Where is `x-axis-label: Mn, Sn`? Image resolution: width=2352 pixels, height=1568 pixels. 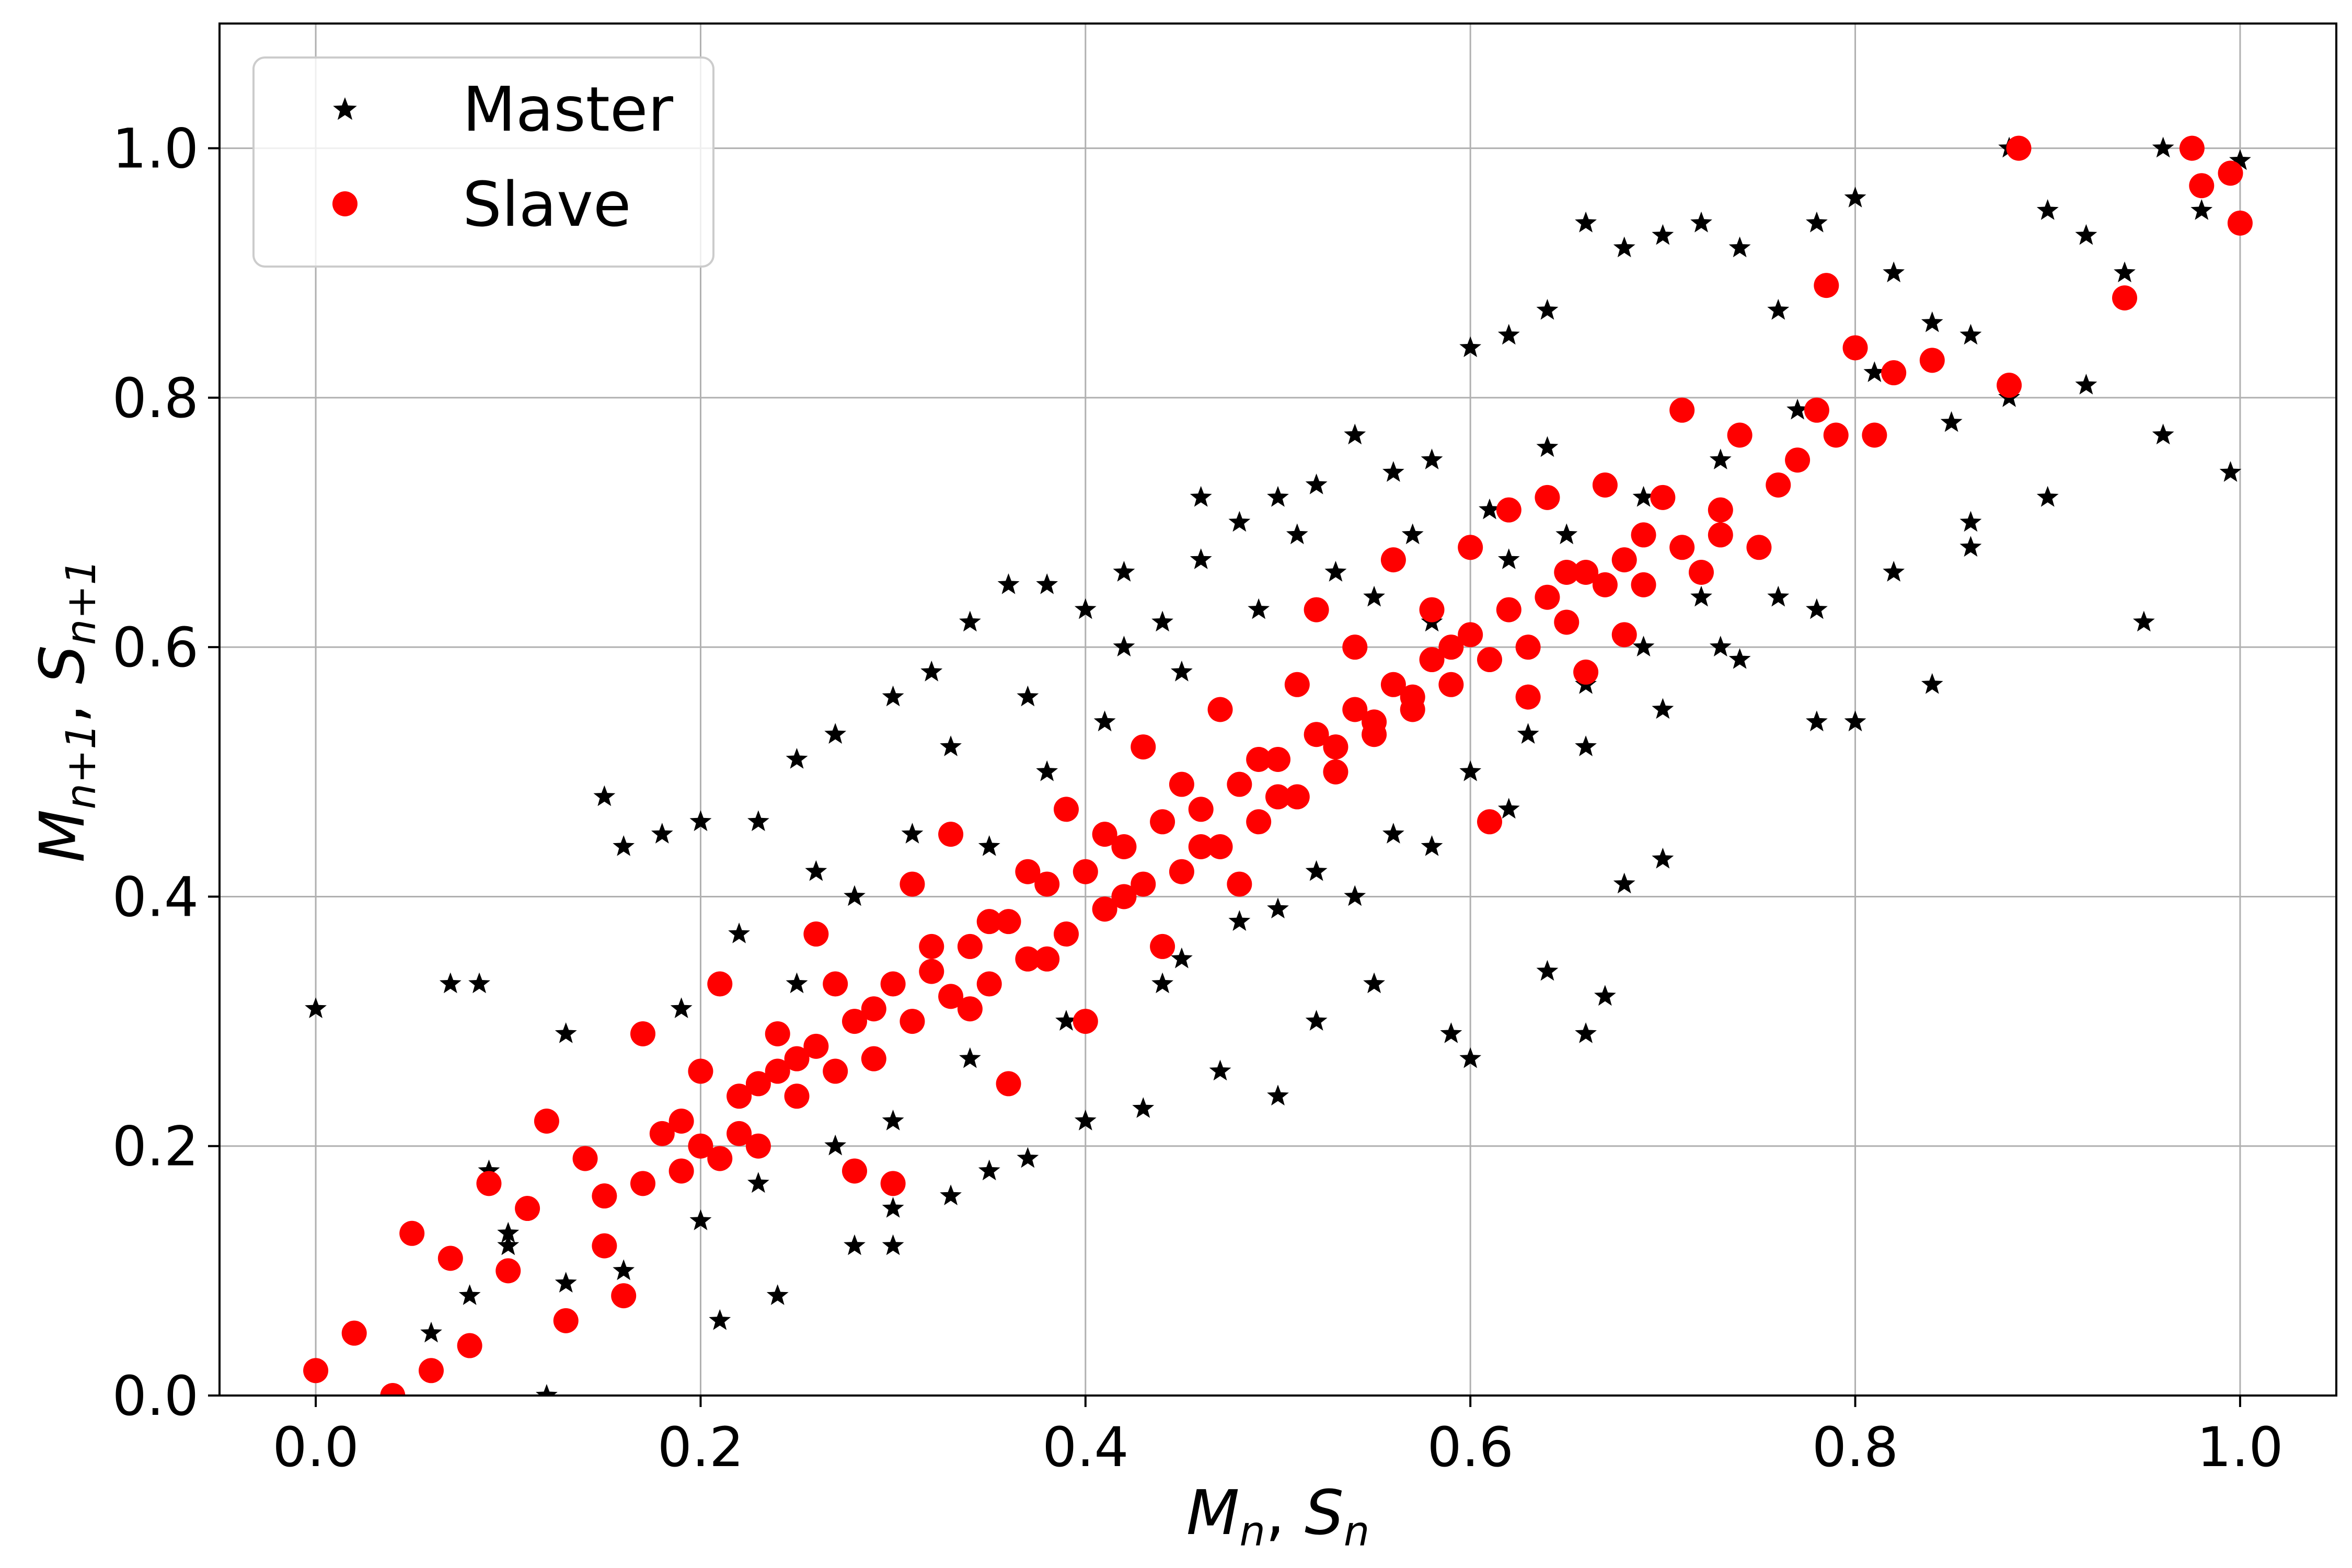
x-axis-label: Mn, Sn is located at coordinates (1278, 1516).